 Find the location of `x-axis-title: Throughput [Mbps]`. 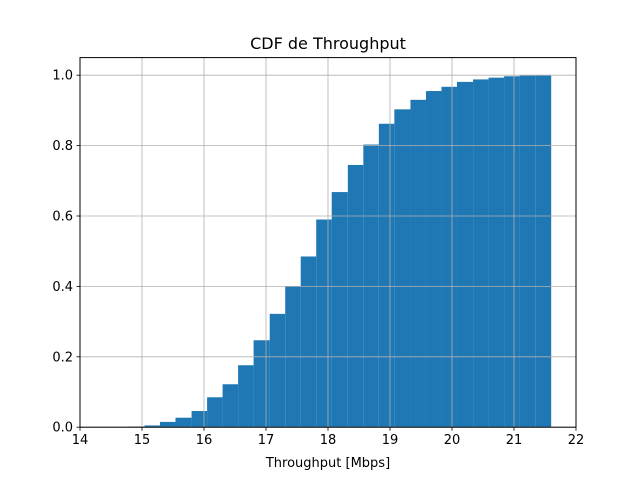

x-axis-title: Throughput [Mbps] is located at coordinates (327, 463).